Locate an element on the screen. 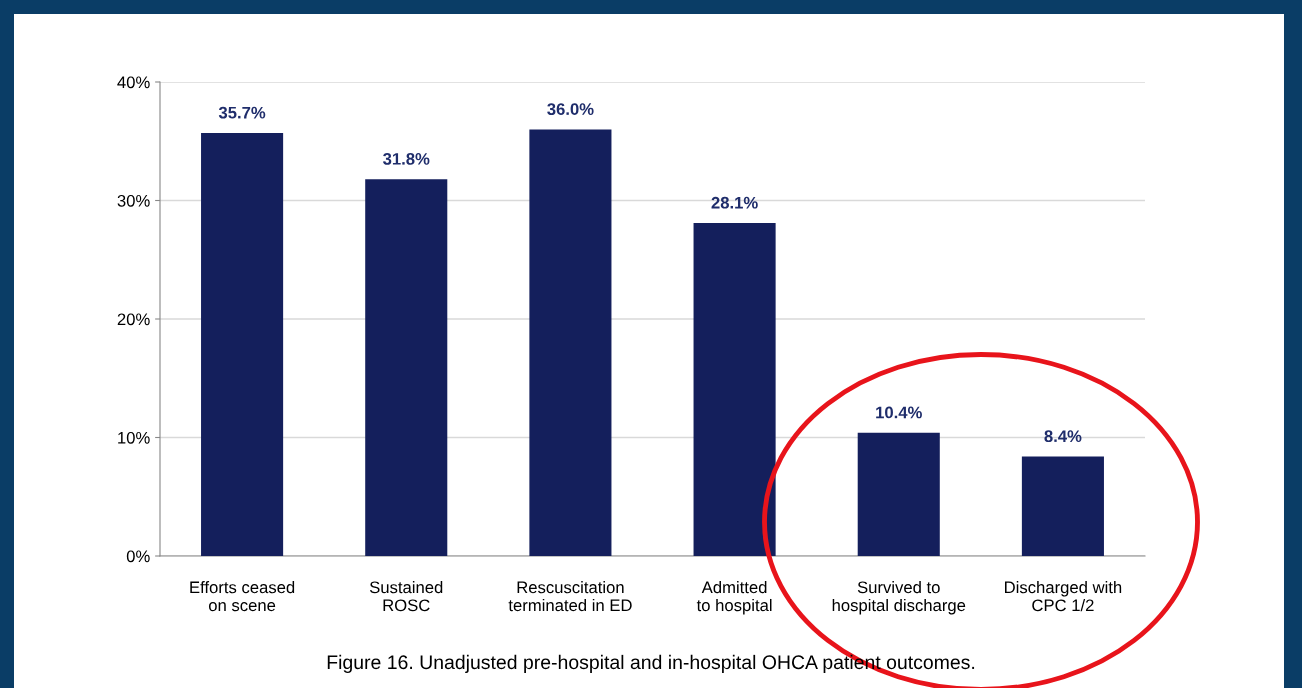 Image resolution: width=1302 pixels, height=688 pixels. data-label: 36.0% is located at coordinates (570, 109).